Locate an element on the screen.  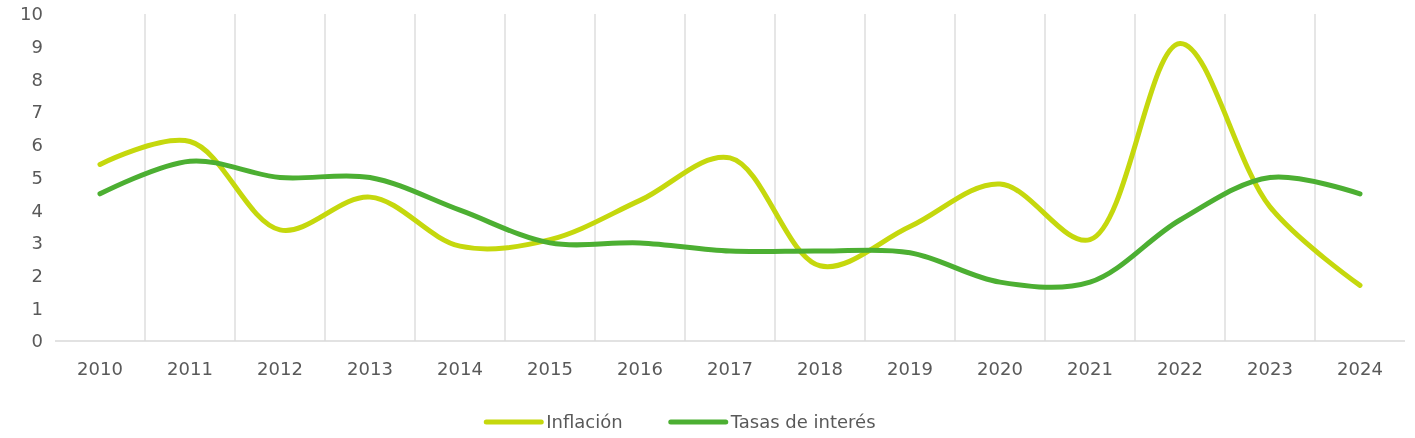
y-tick-label: 7 is located at coordinates (37, 112).